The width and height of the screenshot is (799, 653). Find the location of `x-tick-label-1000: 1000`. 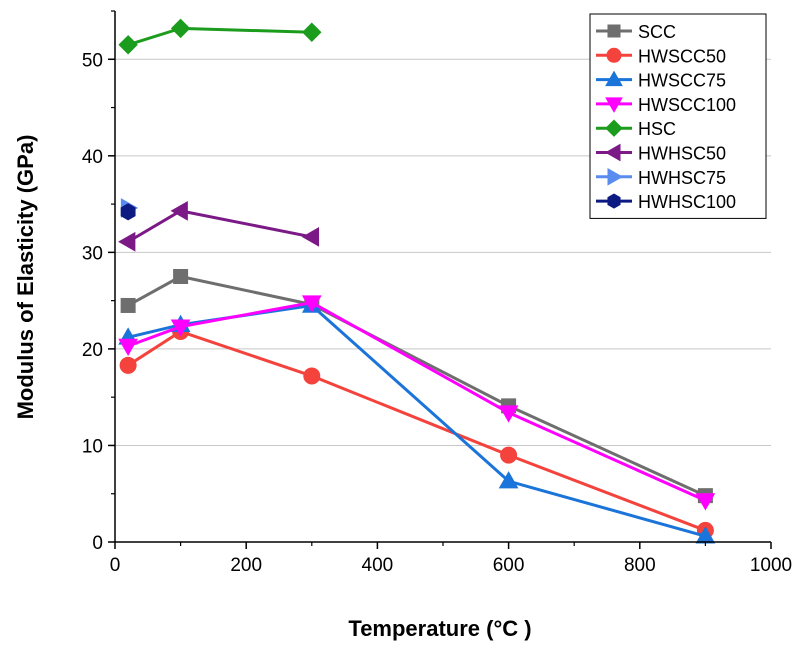

x-tick-label-1000: 1000 is located at coordinates (771, 565).